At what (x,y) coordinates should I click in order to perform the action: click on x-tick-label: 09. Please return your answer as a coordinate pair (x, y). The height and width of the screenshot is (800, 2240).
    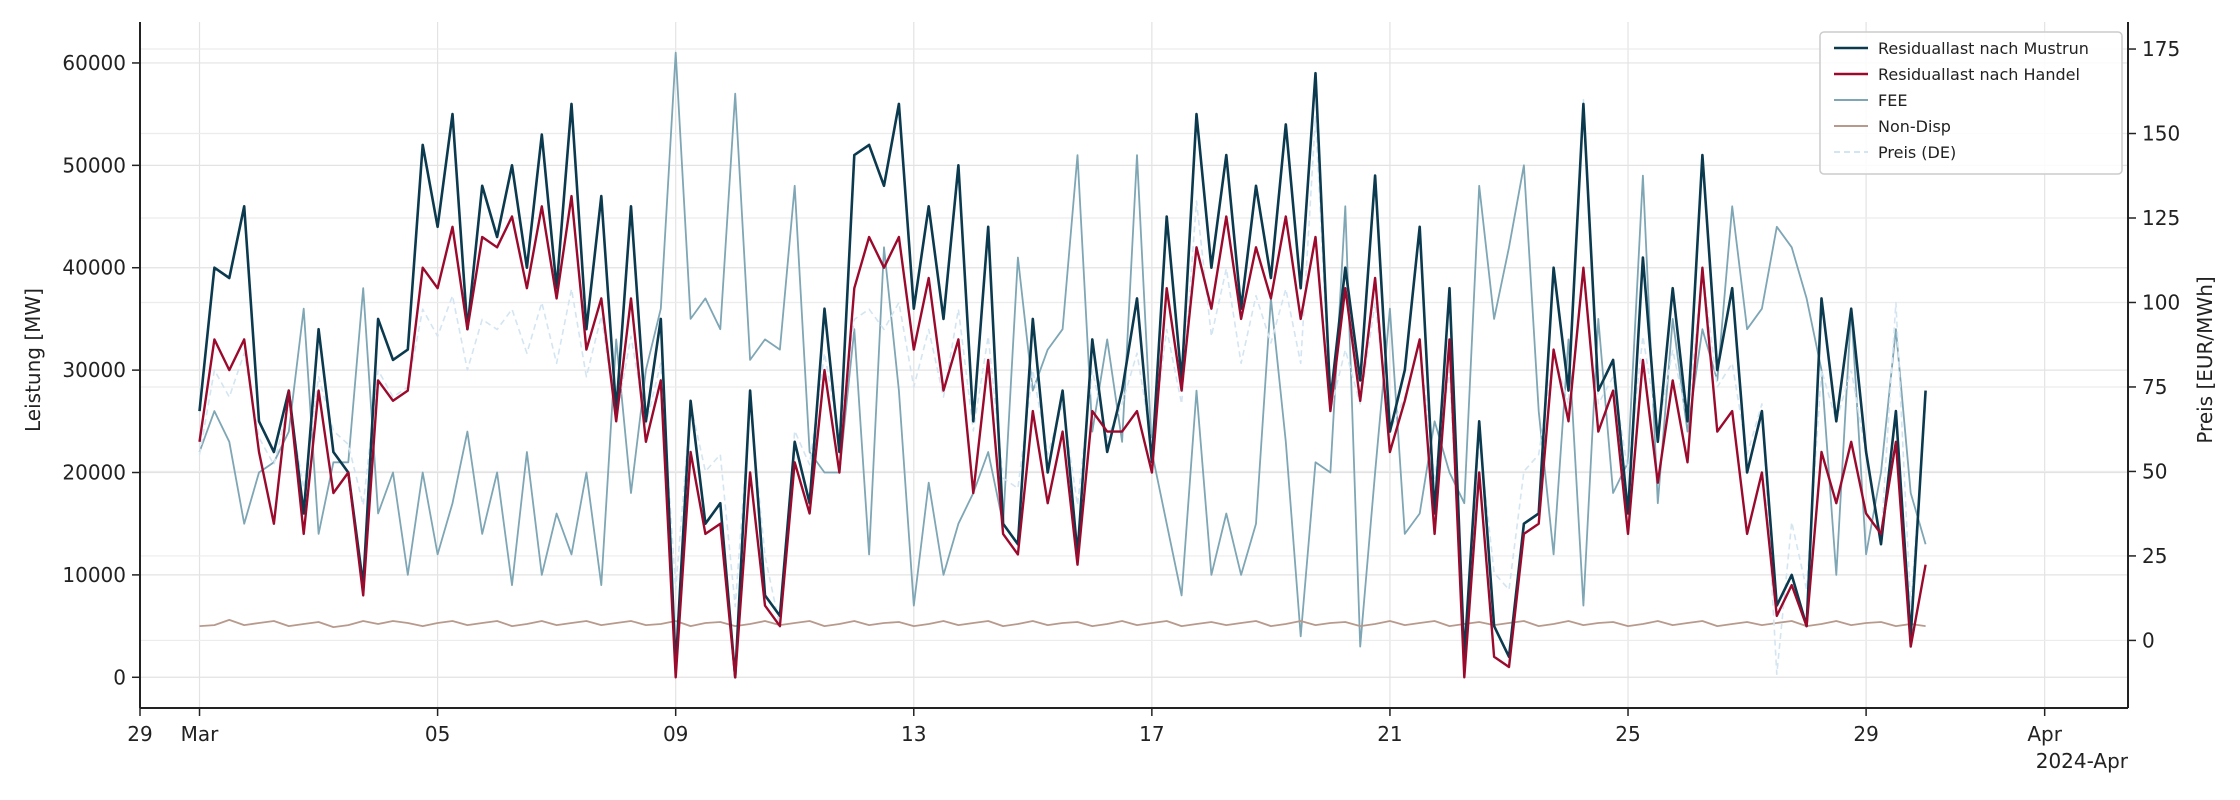
    Looking at the image, I should click on (675, 734).